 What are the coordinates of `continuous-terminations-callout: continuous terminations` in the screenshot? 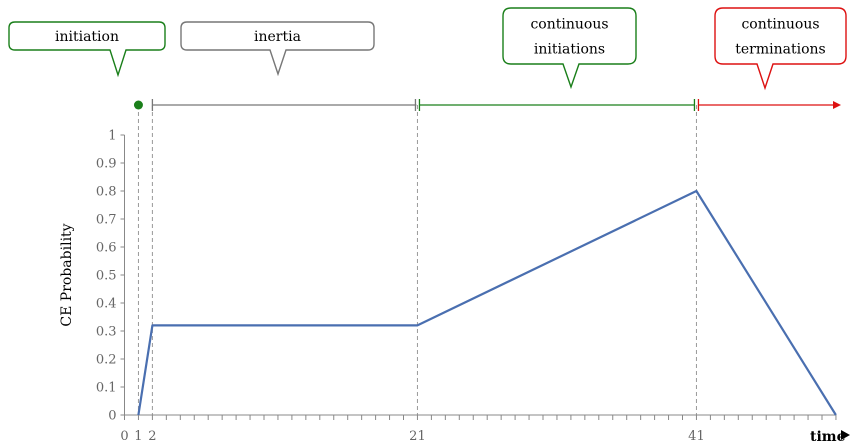 It's located at (780, 49).